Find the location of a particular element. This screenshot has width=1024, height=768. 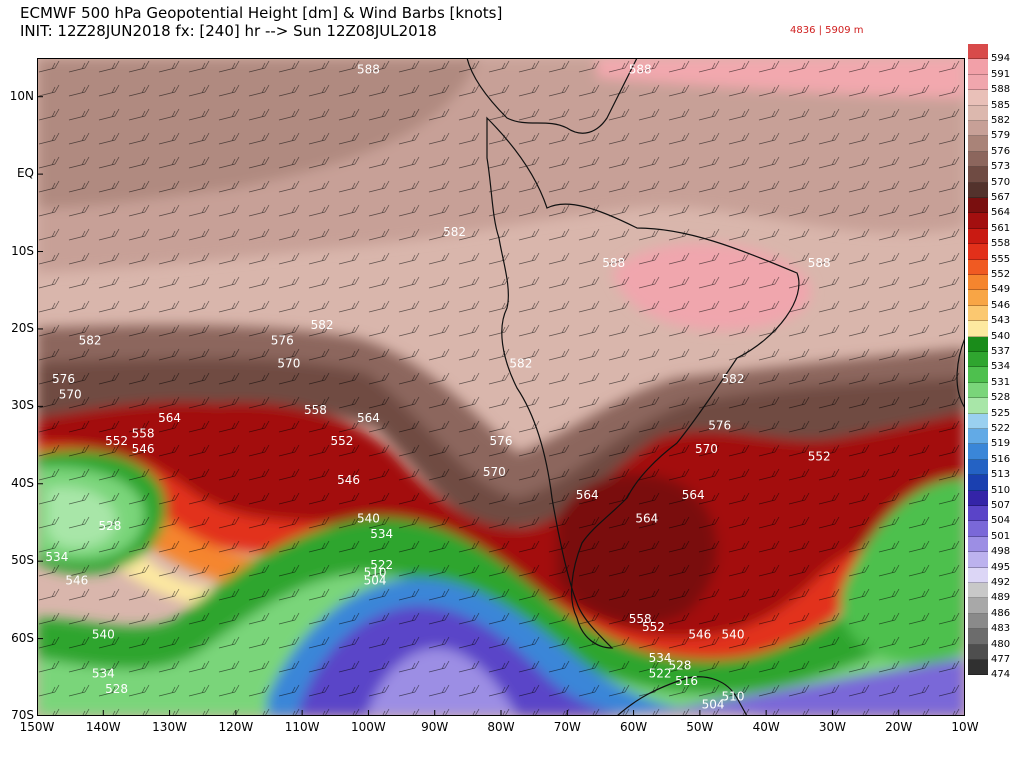

colorbar-label: 498 is located at coordinates (1001, 552).